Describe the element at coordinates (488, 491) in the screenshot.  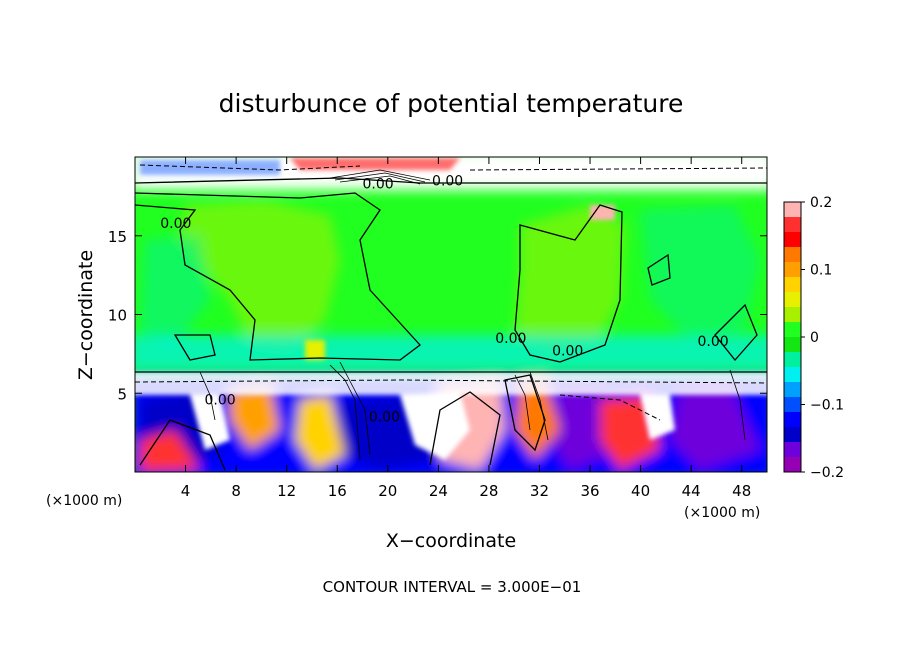
I see `x-tick-label: 28` at that location.